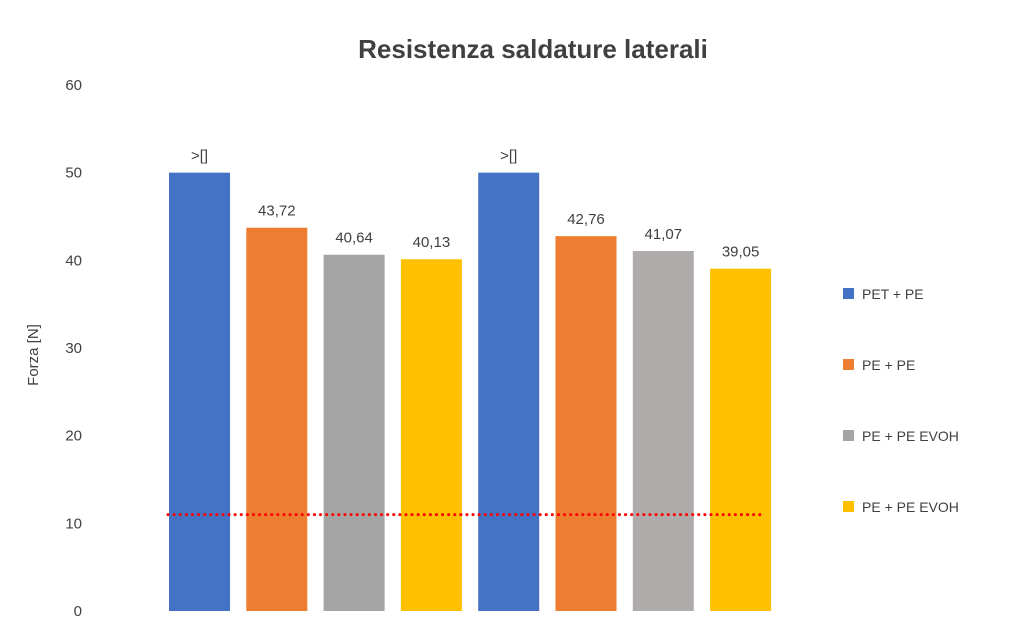  What do you see at coordinates (78, 611) in the screenshot?
I see `y-tick-label: 0` at bounding box center [78, 611].